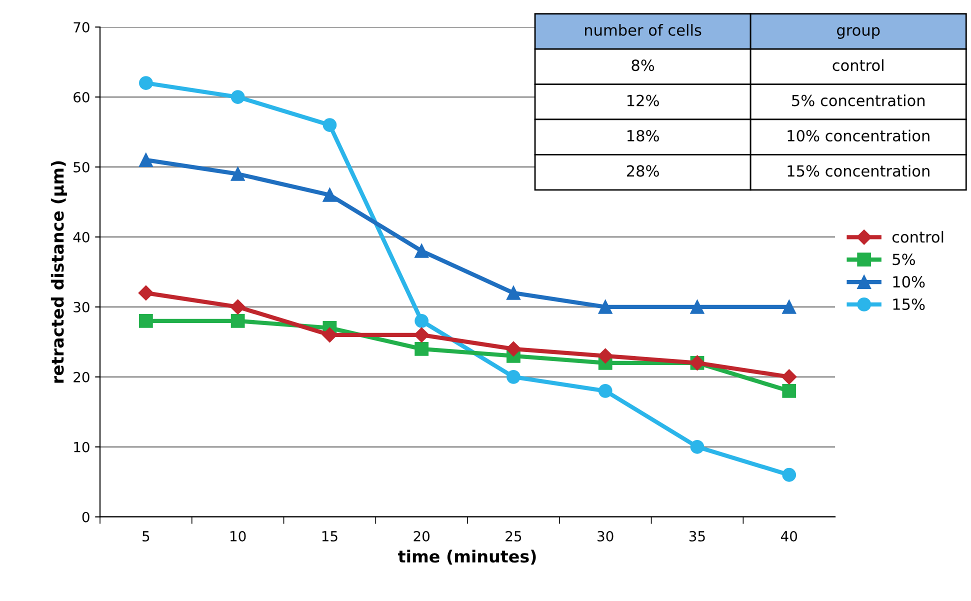 Image resolution: width=971 pixels, height=601 pixels. Describe the element at coordinates (82, 167) in the screenshot. I see `y-tick-label: 50` at that location.